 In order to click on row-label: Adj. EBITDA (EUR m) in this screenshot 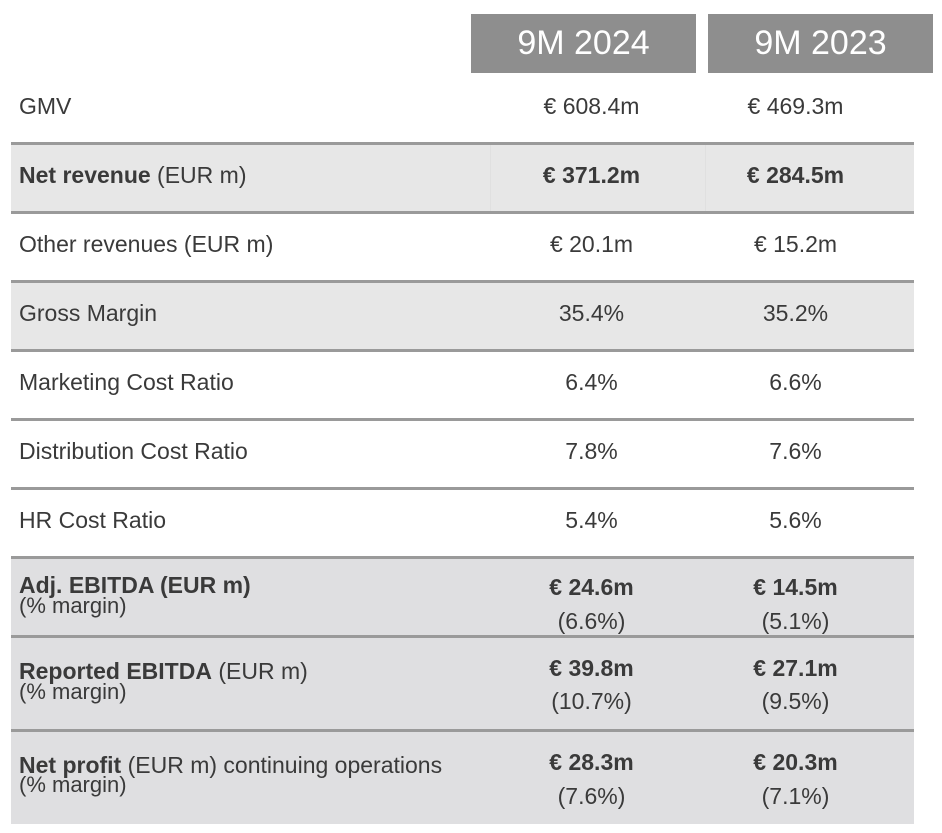, I will do `click(135, 585)`.